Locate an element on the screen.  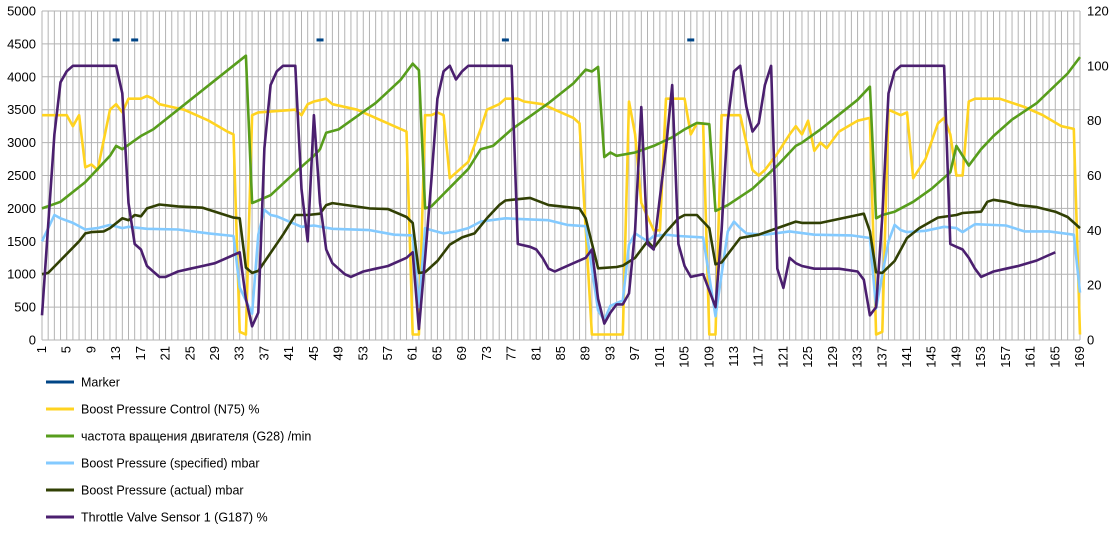
y-left-tick-label: 3000 is located at coordinates (21, 142).